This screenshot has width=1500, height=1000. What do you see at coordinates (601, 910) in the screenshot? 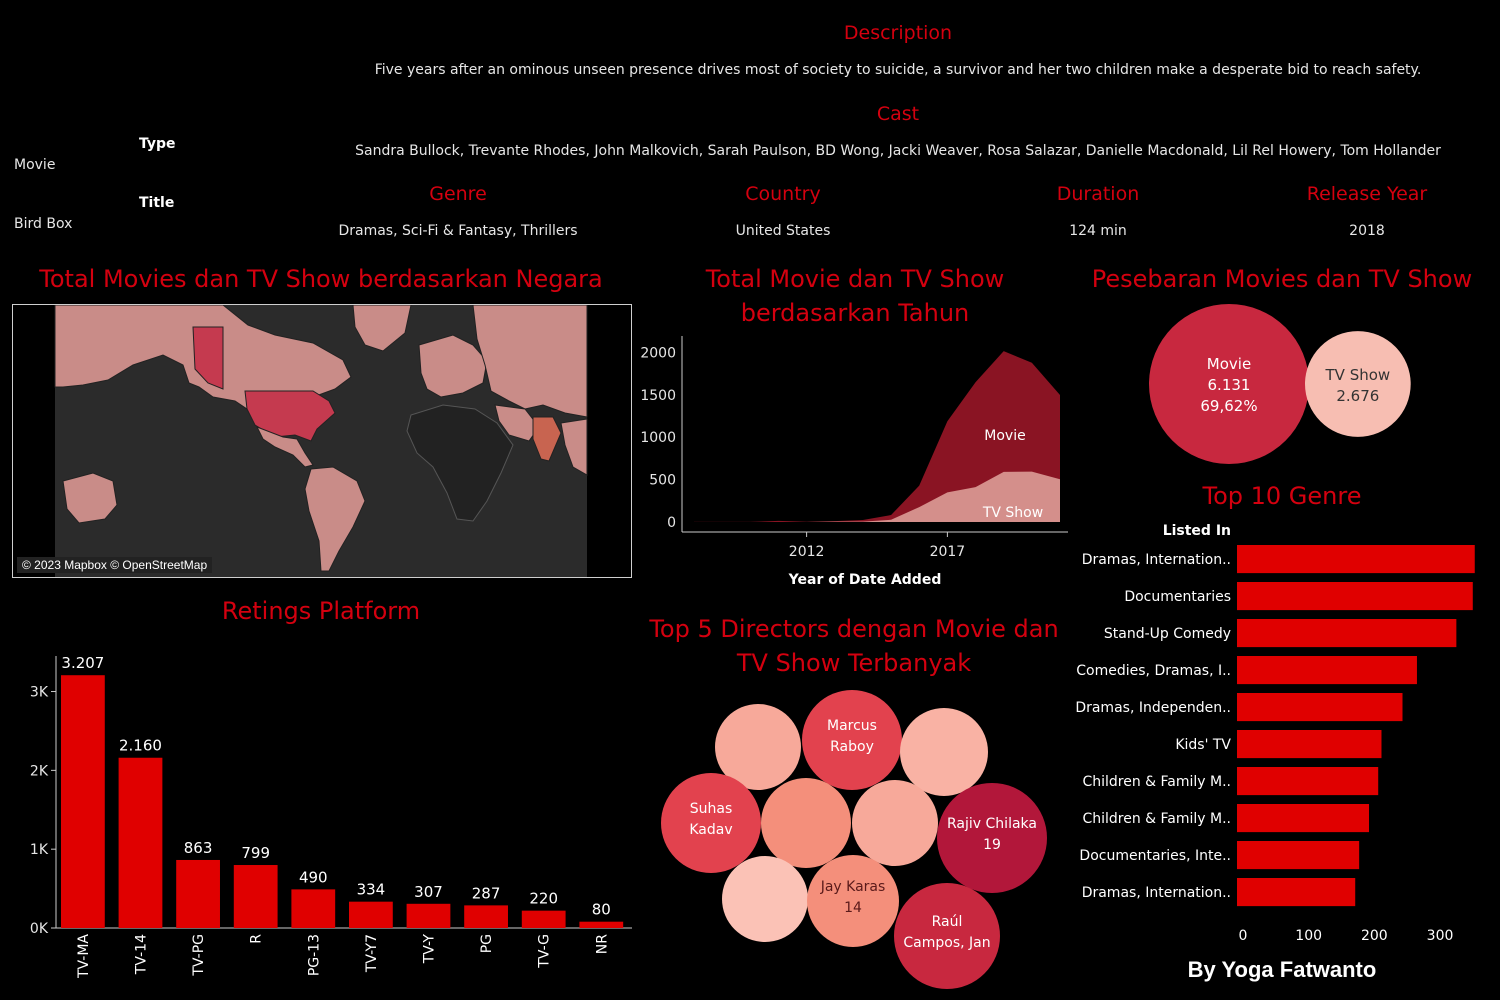
I see `rating-value-label: 80` at bounding box center [601, 910].